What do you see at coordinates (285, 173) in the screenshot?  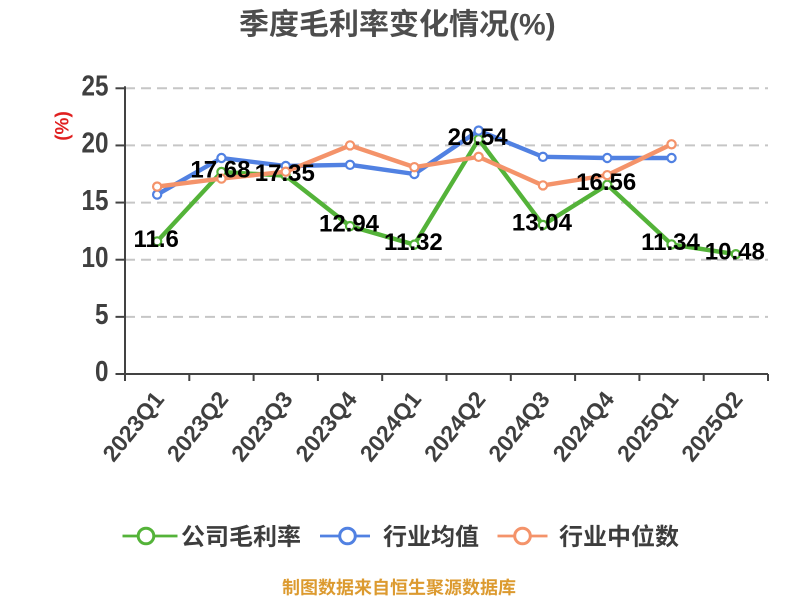 I see `svg-text: 17.35` at bounding box center [285, 173].